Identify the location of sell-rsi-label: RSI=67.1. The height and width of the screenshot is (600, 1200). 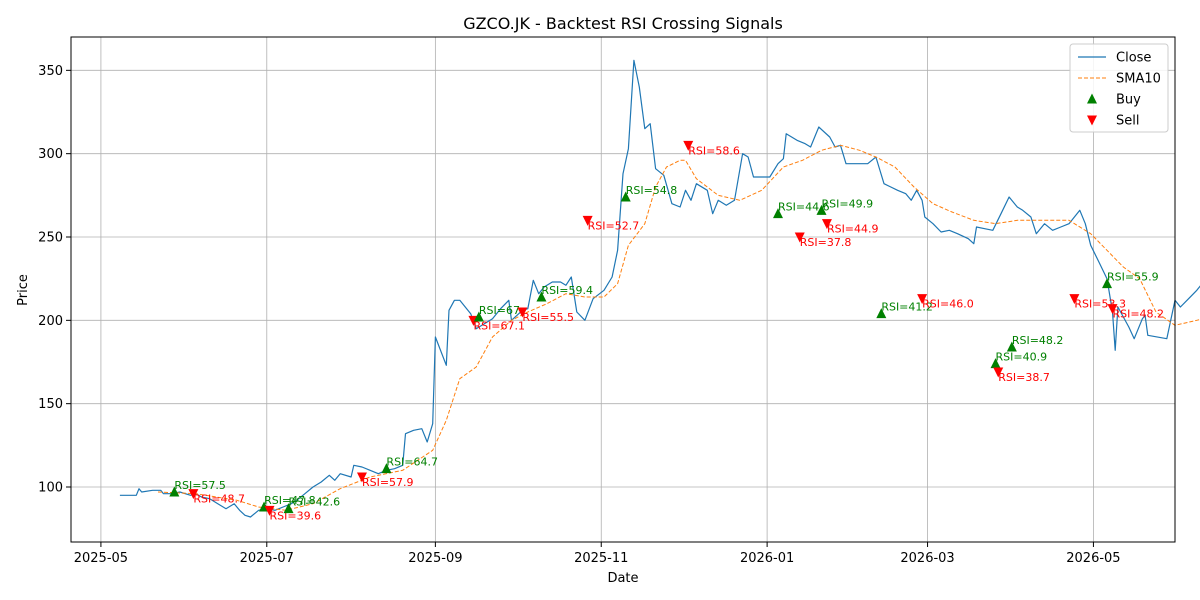
(499, 325).